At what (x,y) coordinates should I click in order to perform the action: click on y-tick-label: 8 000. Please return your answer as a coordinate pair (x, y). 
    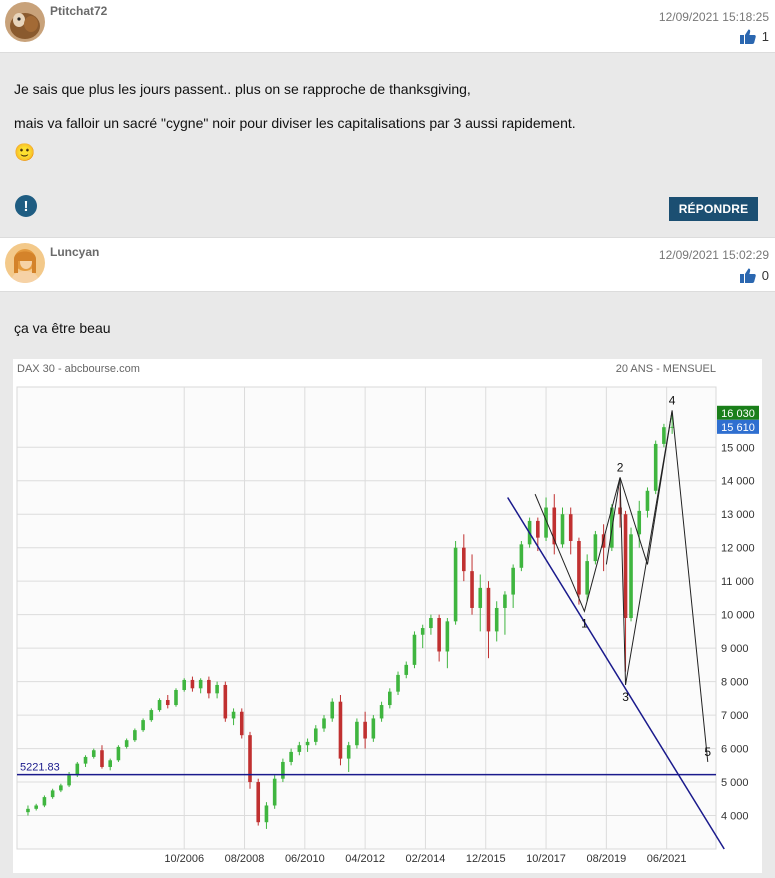
    Looking at the image, I should click on (735, 683).